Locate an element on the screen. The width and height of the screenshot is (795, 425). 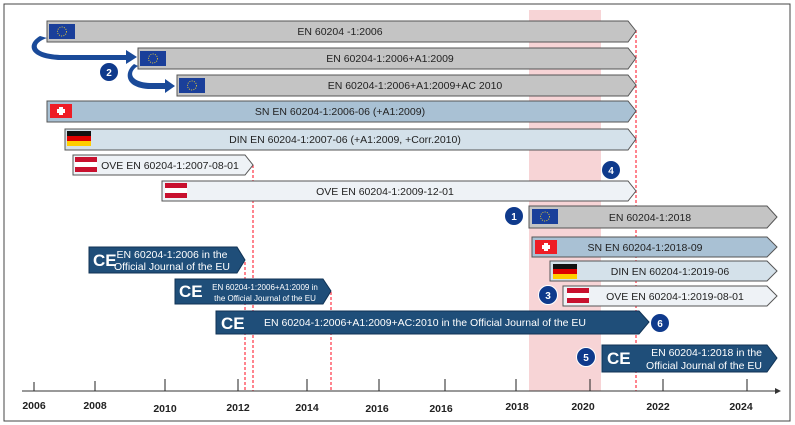
standard-label: OVE EN 60204-1:2019-08-01 is located at coordinates (675, 297).